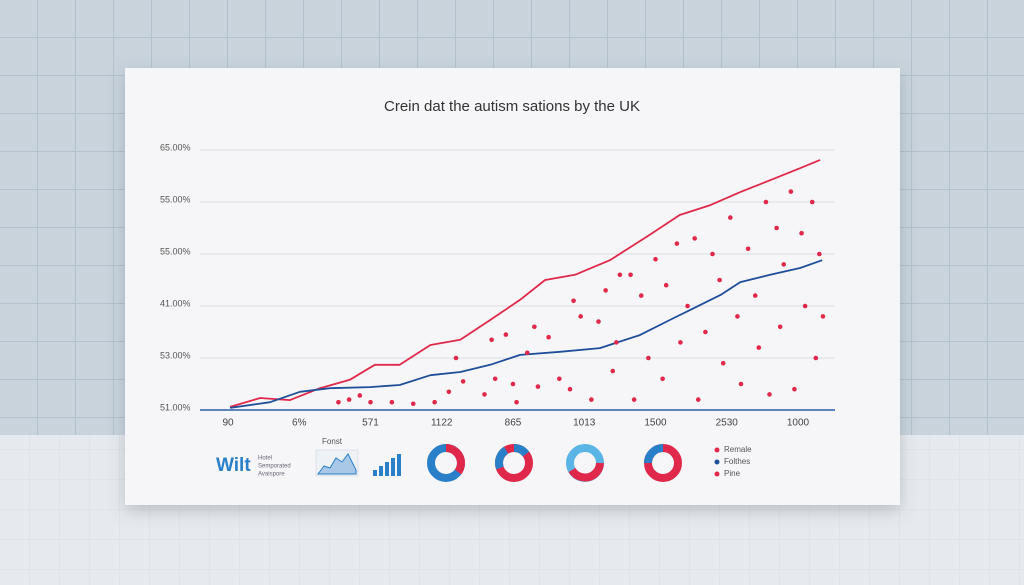 The width and height of the screenshot is (1024, 585). What do you see at coordinates (274, 467) in the screenshot?
I see `logo-line: Semporated` at bounding box center [274, 467].